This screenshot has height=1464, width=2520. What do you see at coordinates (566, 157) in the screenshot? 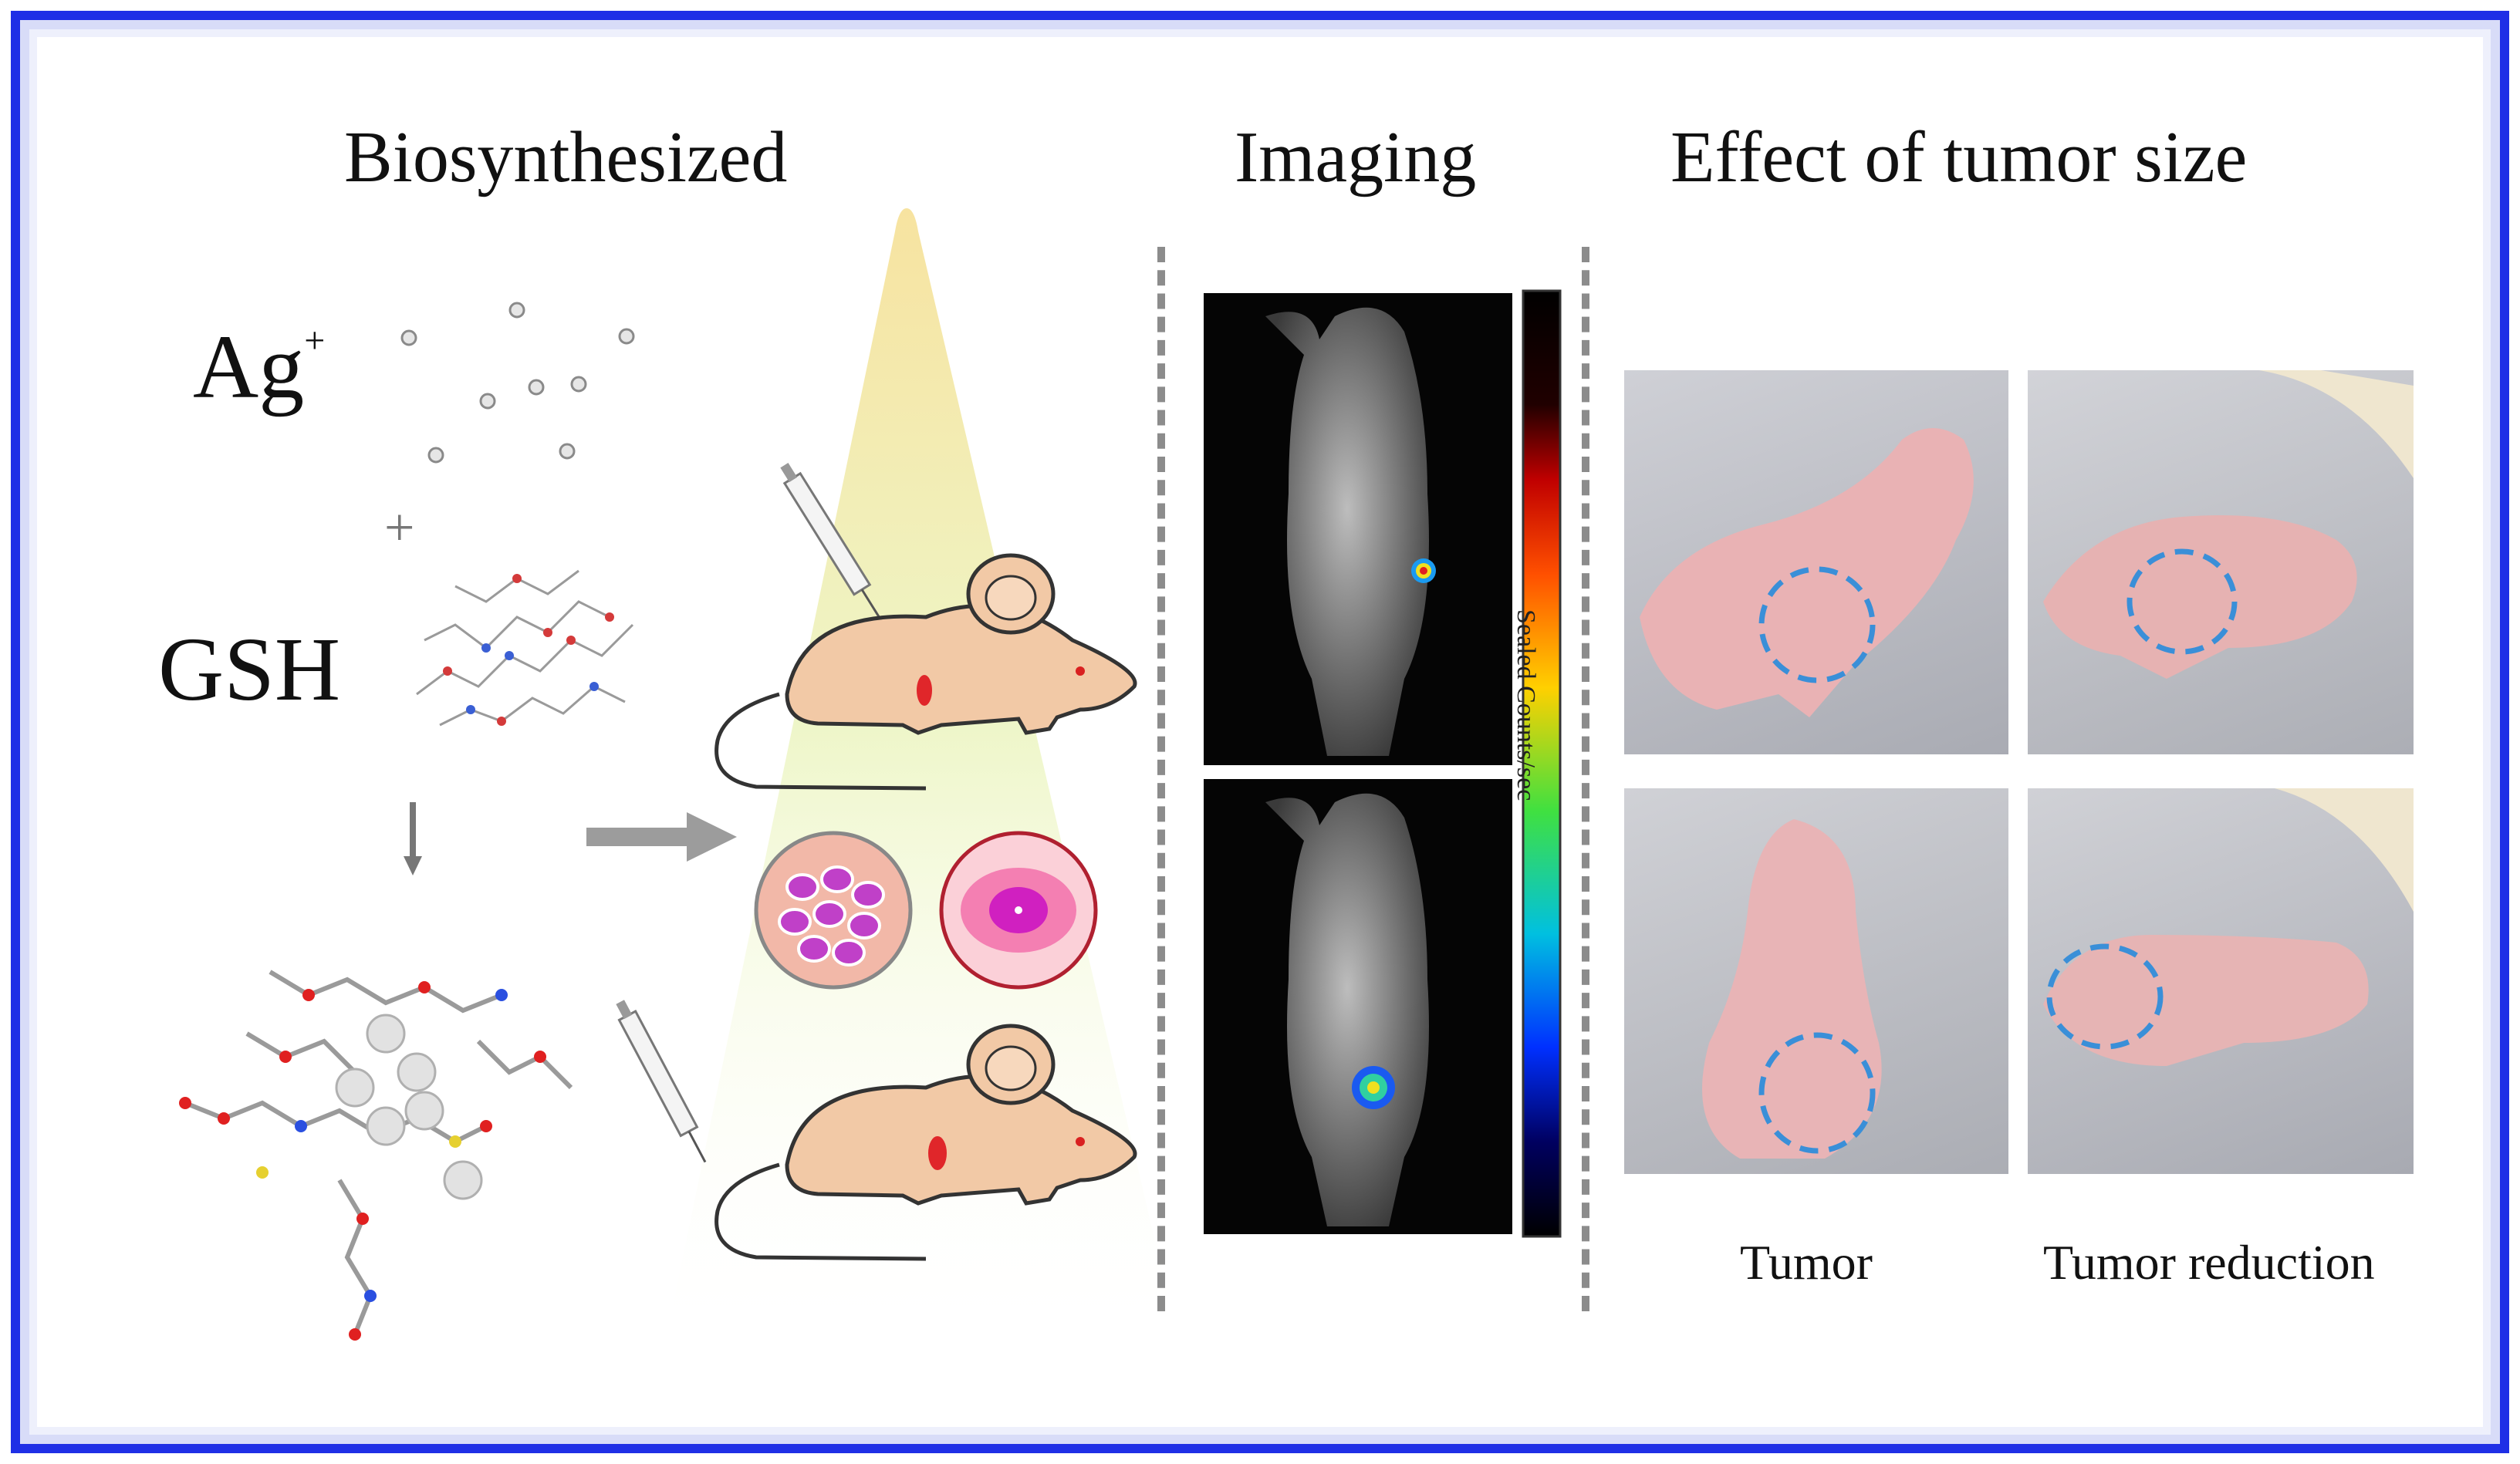
I see `title-biosynthesized: Biosynthesized` at bounding box center [566, 157].